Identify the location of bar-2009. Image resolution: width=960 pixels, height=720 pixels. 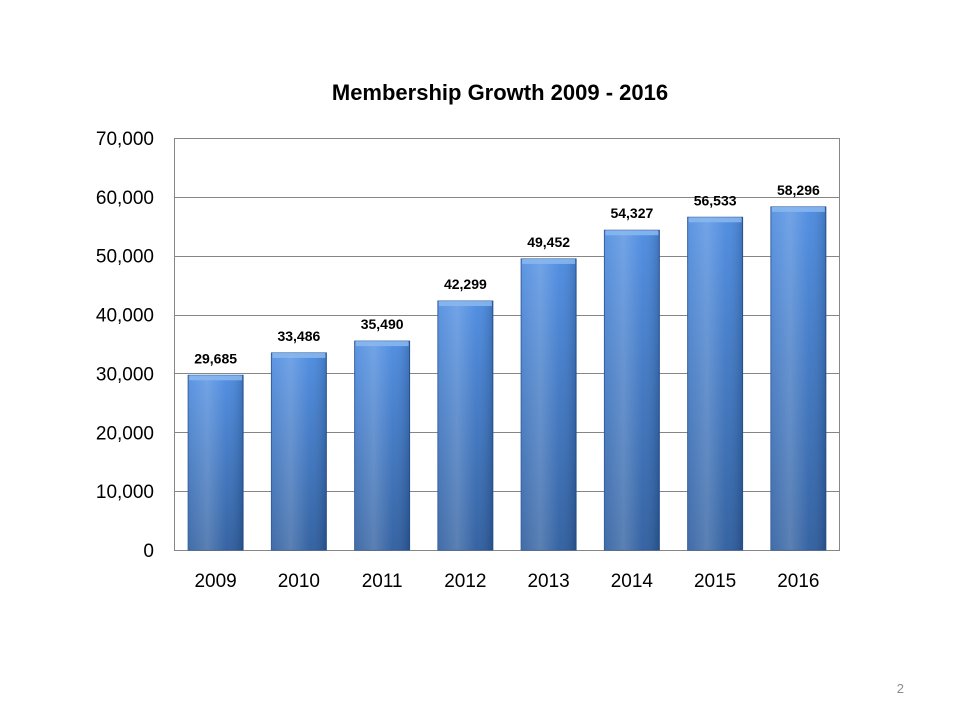
(215, 462).